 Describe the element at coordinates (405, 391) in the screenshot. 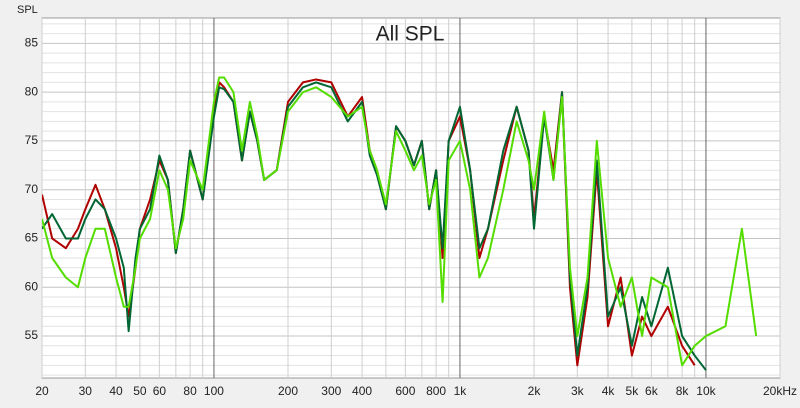

I see `x-tick-label: 600` at that location.